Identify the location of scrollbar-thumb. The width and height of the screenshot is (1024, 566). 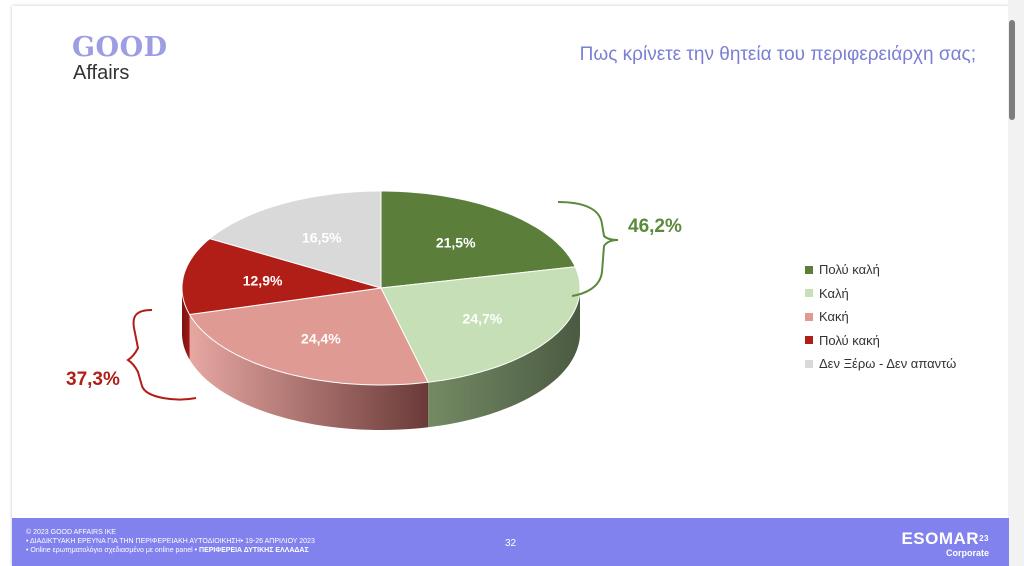
(1012, 70).